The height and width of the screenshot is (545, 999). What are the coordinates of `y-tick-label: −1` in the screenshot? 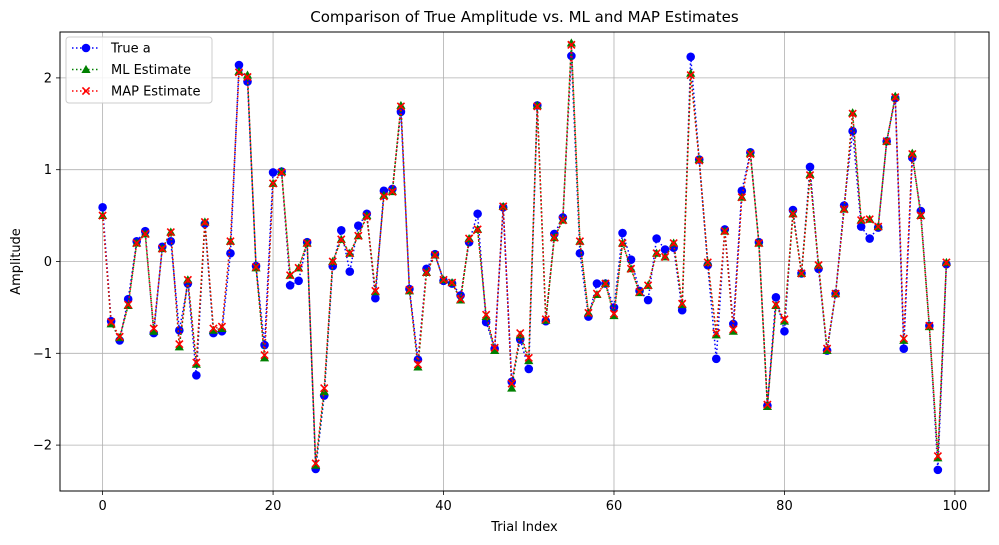 It's located at (42, 354).